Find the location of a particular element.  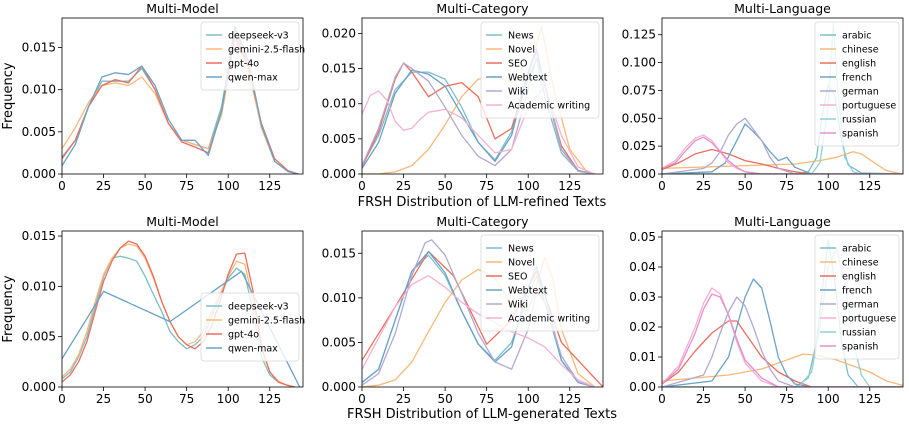

legend-label: Novel is located at coordinates (521, 50).